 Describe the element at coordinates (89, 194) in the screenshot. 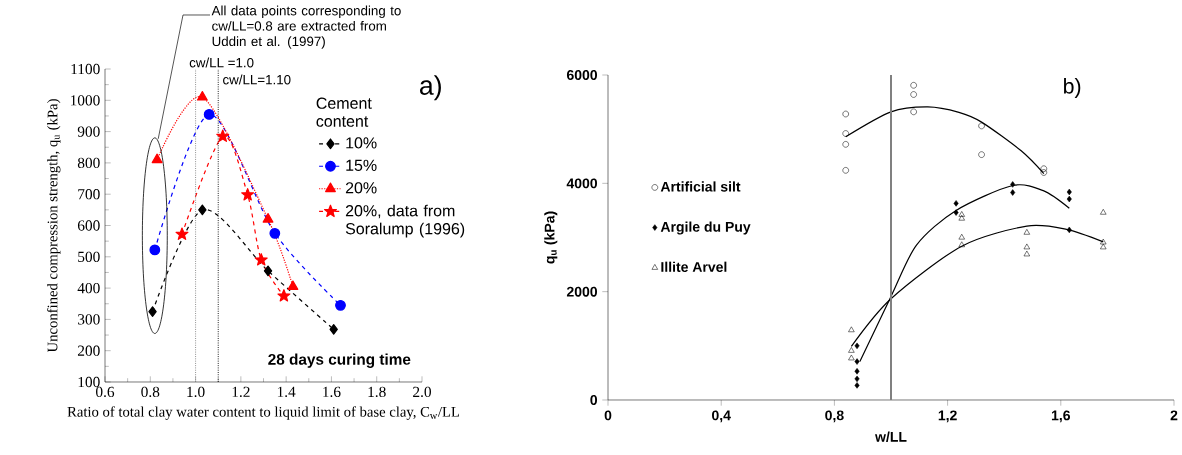

I see `y-tick-label: 700` at that location.